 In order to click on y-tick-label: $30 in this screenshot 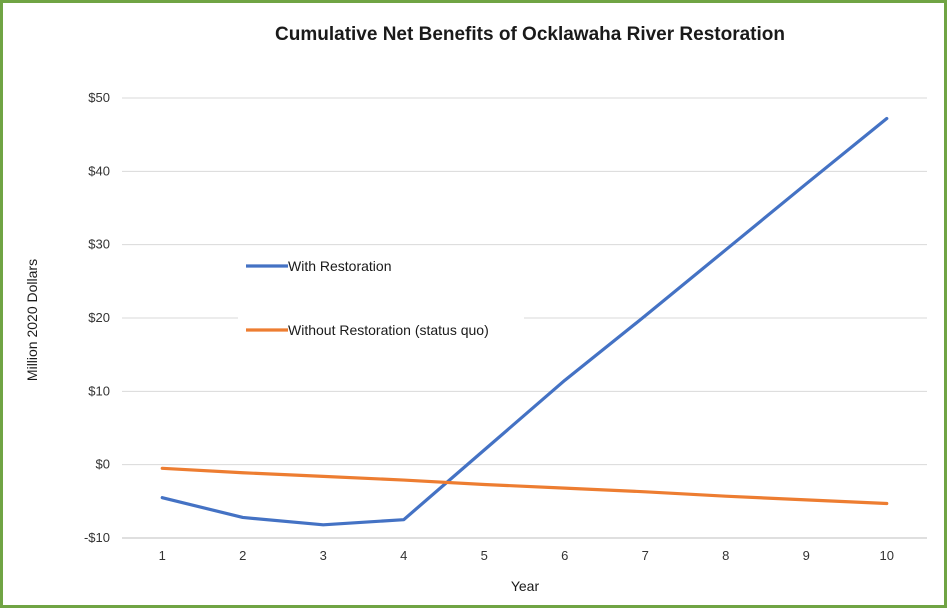, I will do `click(99, 244)`.